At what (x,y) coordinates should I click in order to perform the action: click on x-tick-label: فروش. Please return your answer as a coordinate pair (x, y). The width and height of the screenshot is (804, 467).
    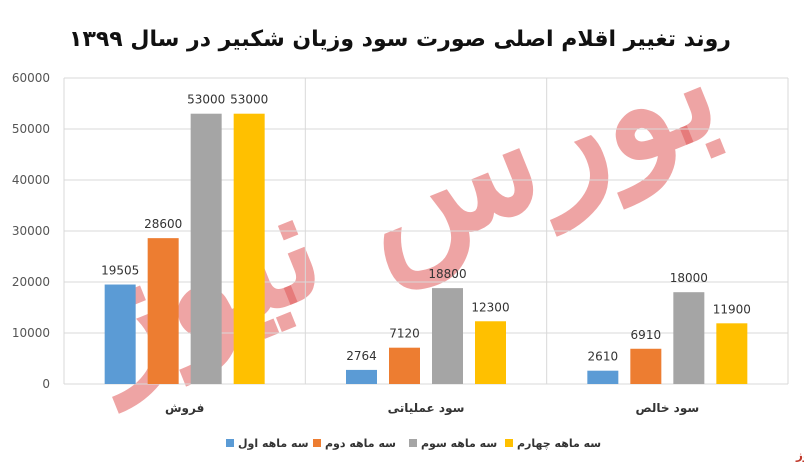
    Looking at the image, I should click on (184, 408).